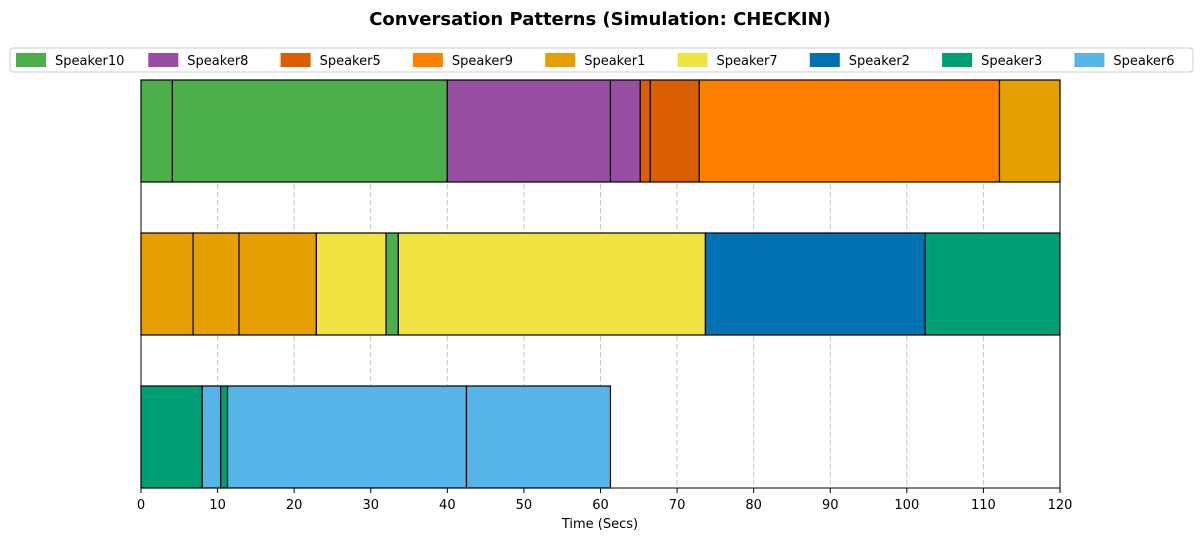  I want to click on x-tick-label-100: 100, so click(906, 505).